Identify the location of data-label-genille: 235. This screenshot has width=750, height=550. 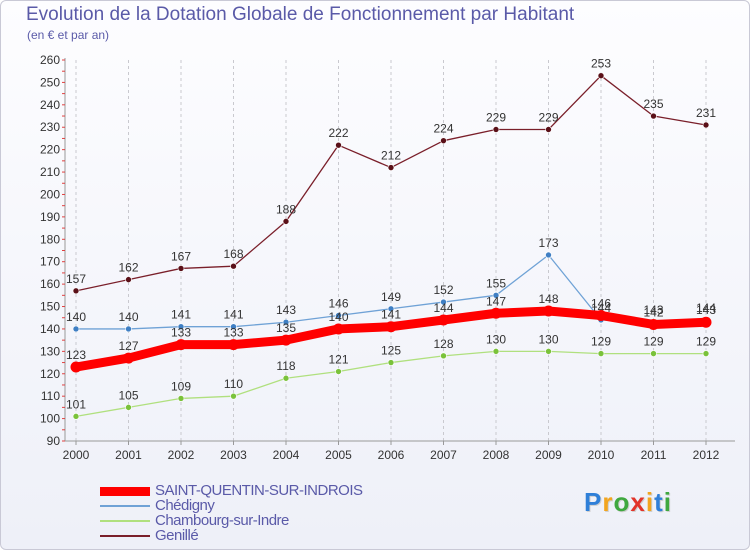
(653, 104).